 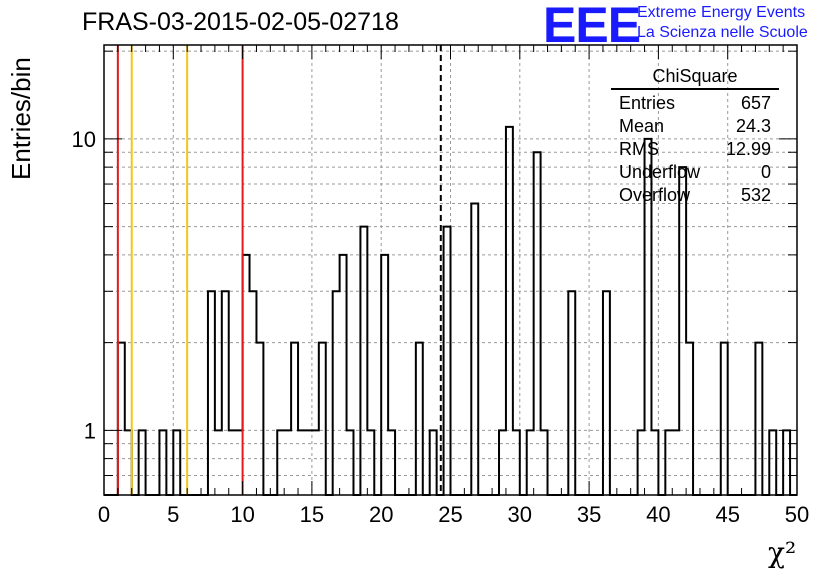 What do you see at coordinates (240, 22) in the screenshot?
I see `chart-title: FRAS-03-2015-02-05-02718` at bounding box center [240, 22].